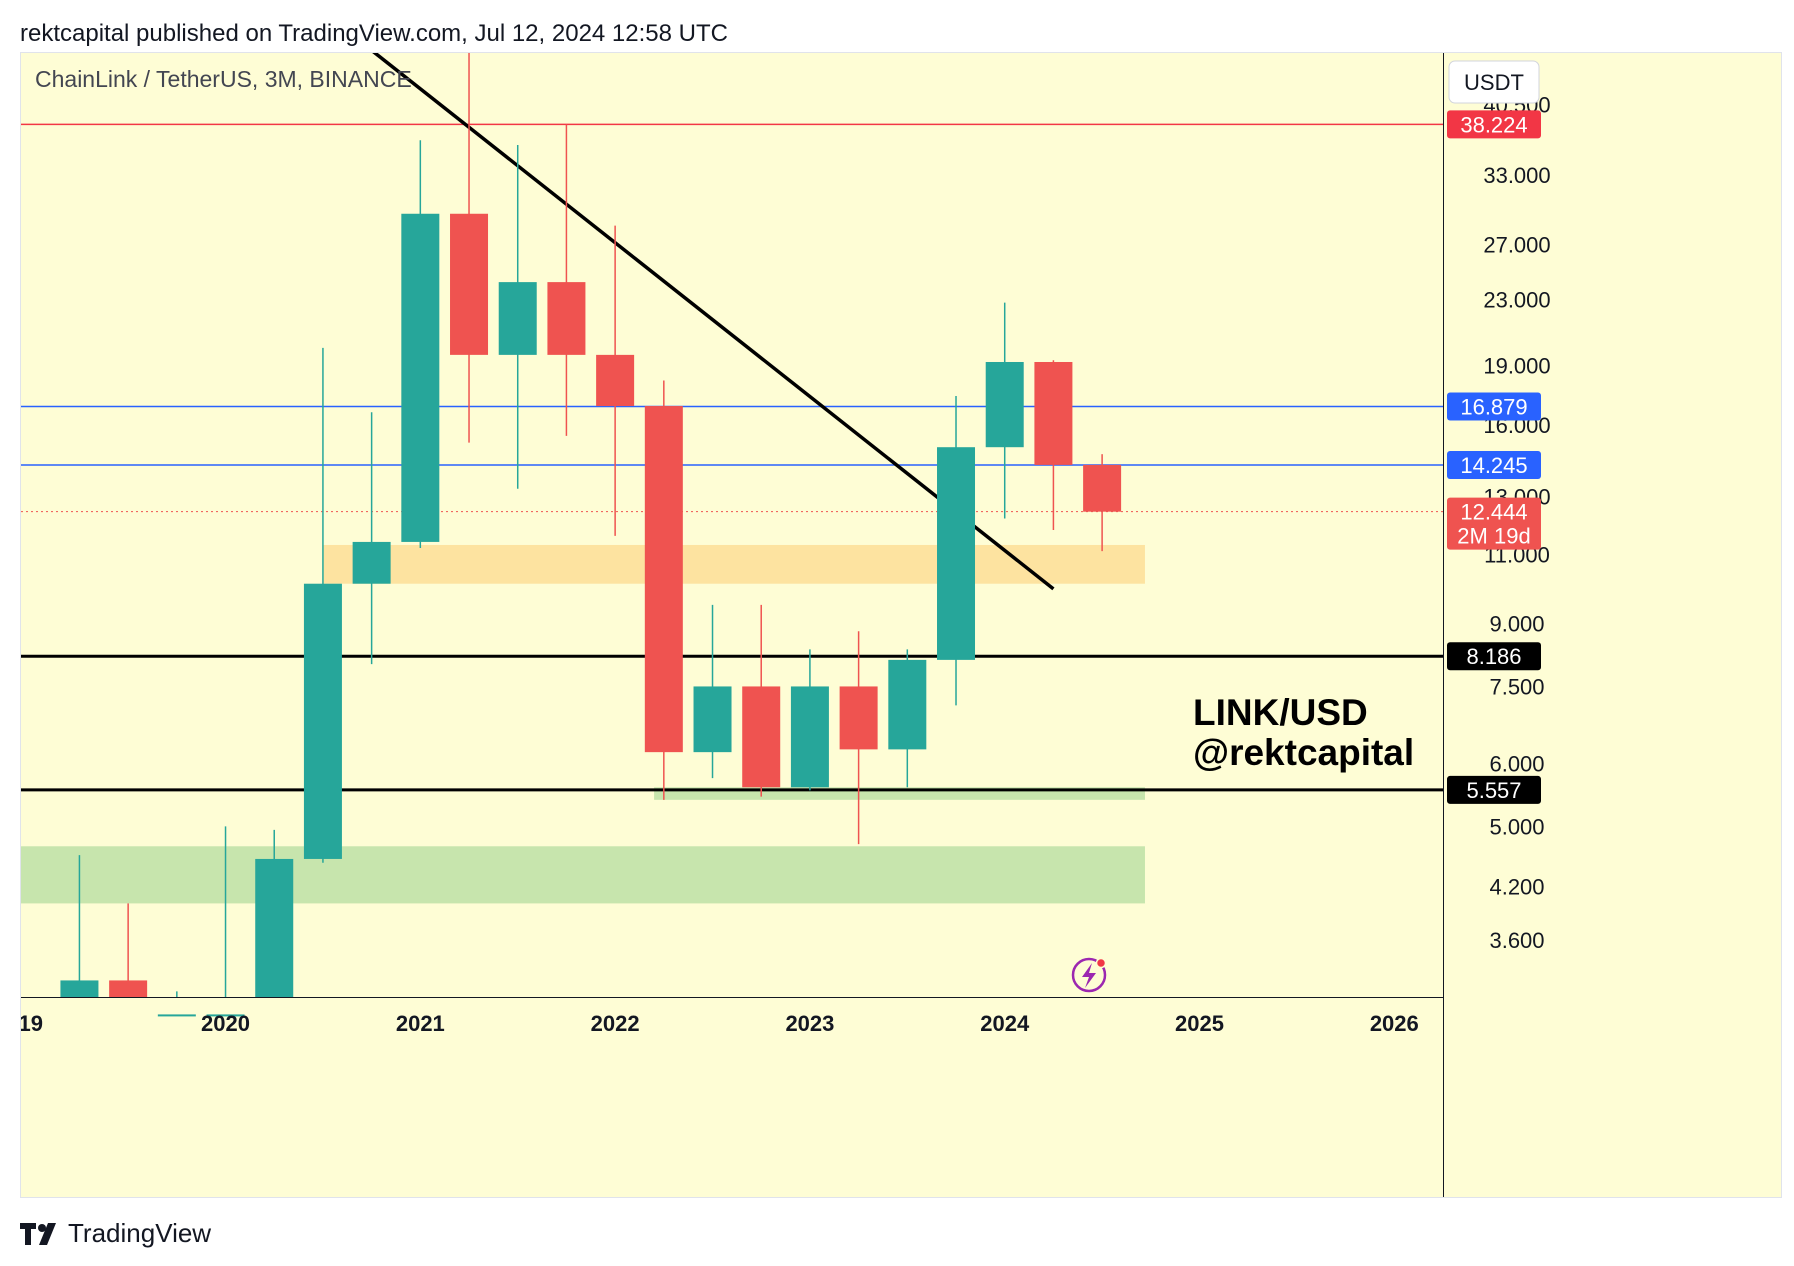  I want to click on price-tick-label: 19.000, so click(1516, 366).